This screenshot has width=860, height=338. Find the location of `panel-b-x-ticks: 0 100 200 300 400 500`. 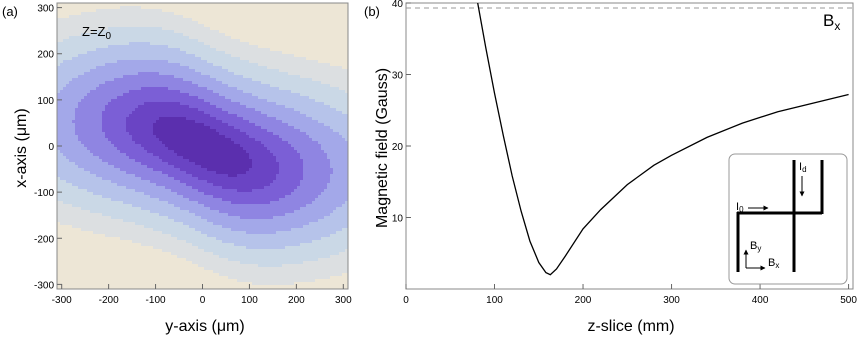

panel-b-x-ticks: 0 100 200 300 400 500 is located at coordinates (630, 295).